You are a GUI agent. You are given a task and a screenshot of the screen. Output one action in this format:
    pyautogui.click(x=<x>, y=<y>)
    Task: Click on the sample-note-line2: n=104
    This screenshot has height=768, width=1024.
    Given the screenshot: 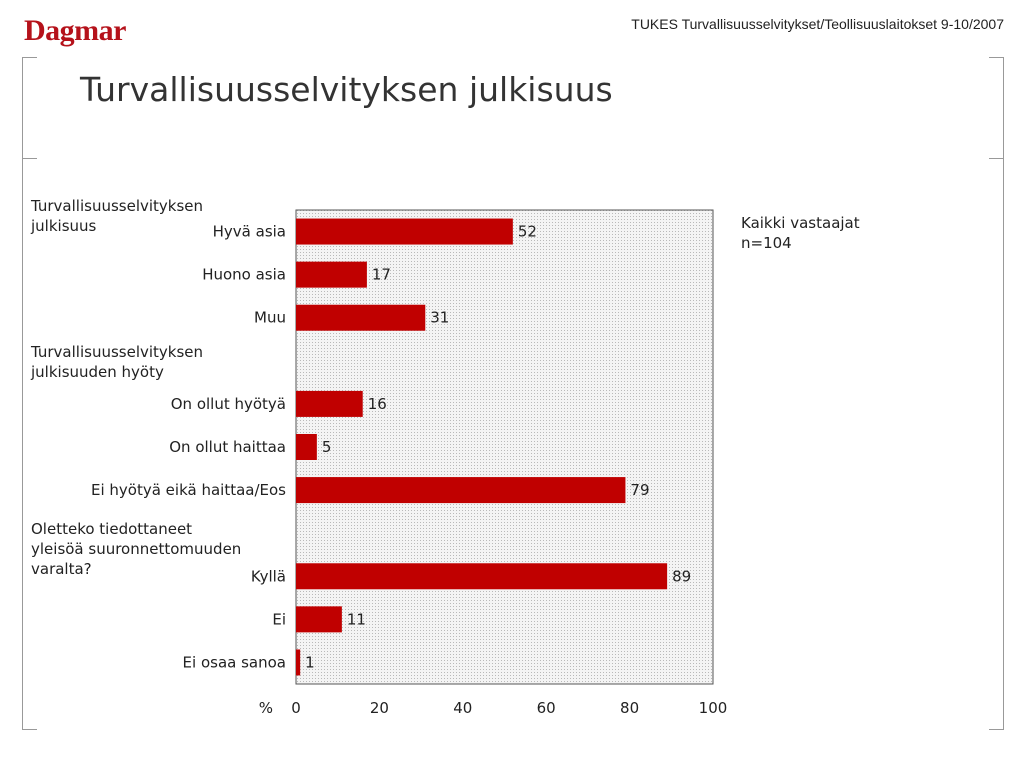 What is the action you would take?
    pyautogui.click(x=766, y=243)
    